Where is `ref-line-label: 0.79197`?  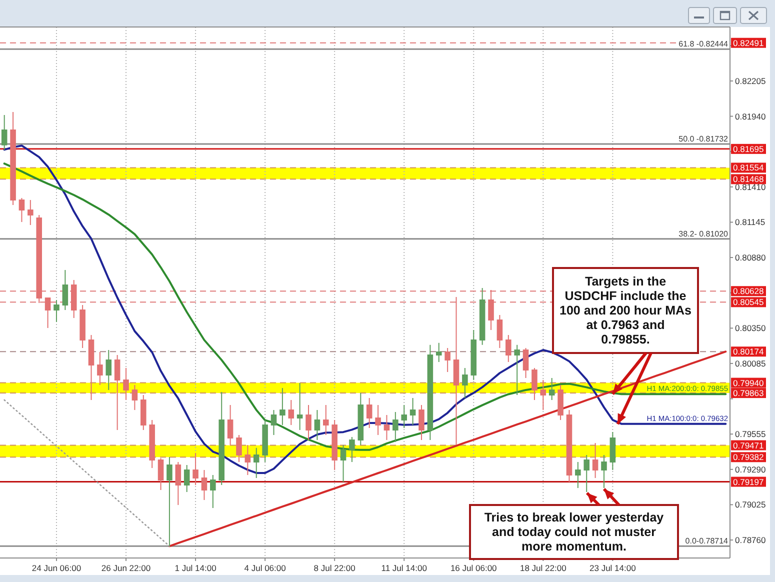
ref-line-label: 0.79197 is located at coordinates (748, 481).